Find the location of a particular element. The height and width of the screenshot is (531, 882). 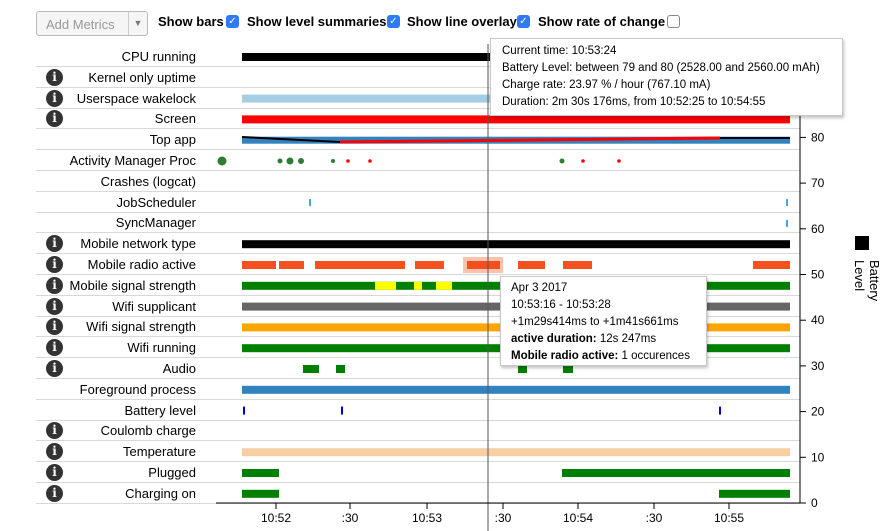

chevron-down-icon: ▼ is located at coordinates (137, 23).